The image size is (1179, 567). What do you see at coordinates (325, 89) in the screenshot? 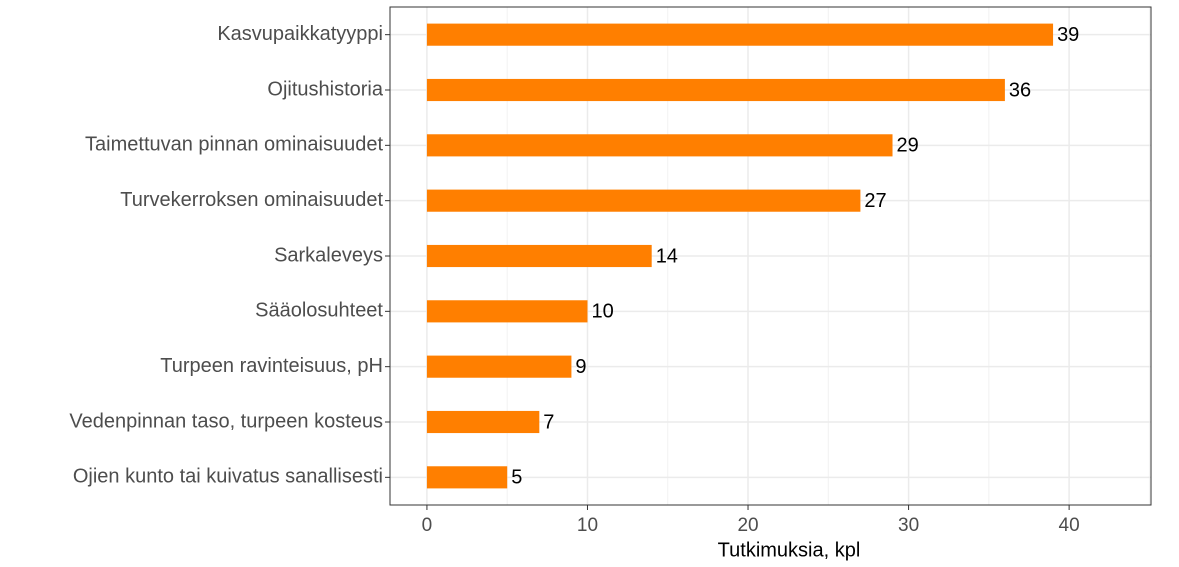
I see `y-tick-label: Ojitushistoria` at bounding box center [325, 89].